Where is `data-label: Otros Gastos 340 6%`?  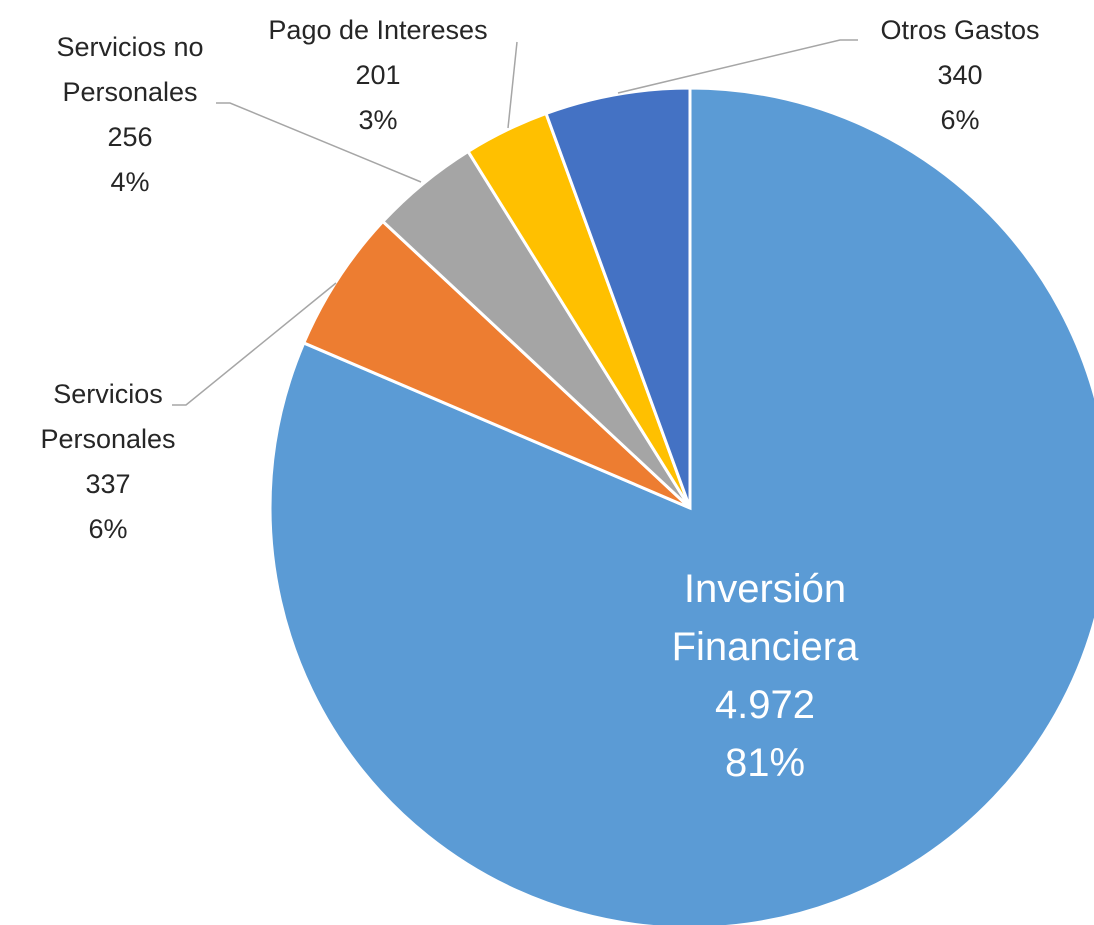 data-label: Otros Gastos 340 6% is located at coordinates (960, 75).